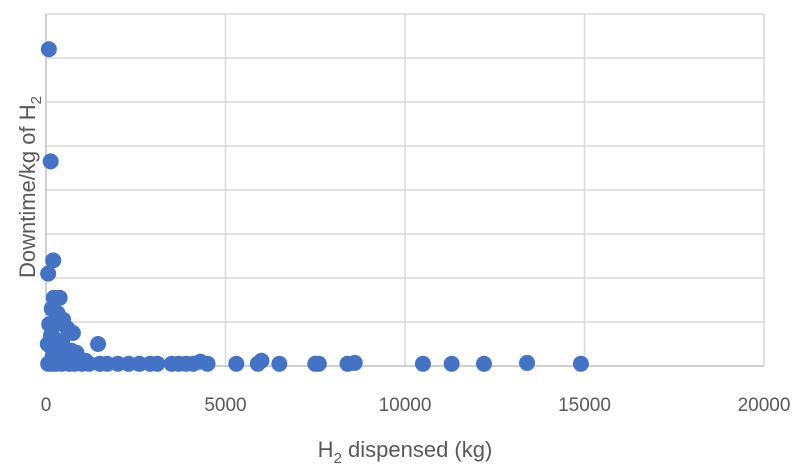 The height and width of the screenshot is (464, 801). I want to click on x-tick-label: 15000, so click(584, 405).